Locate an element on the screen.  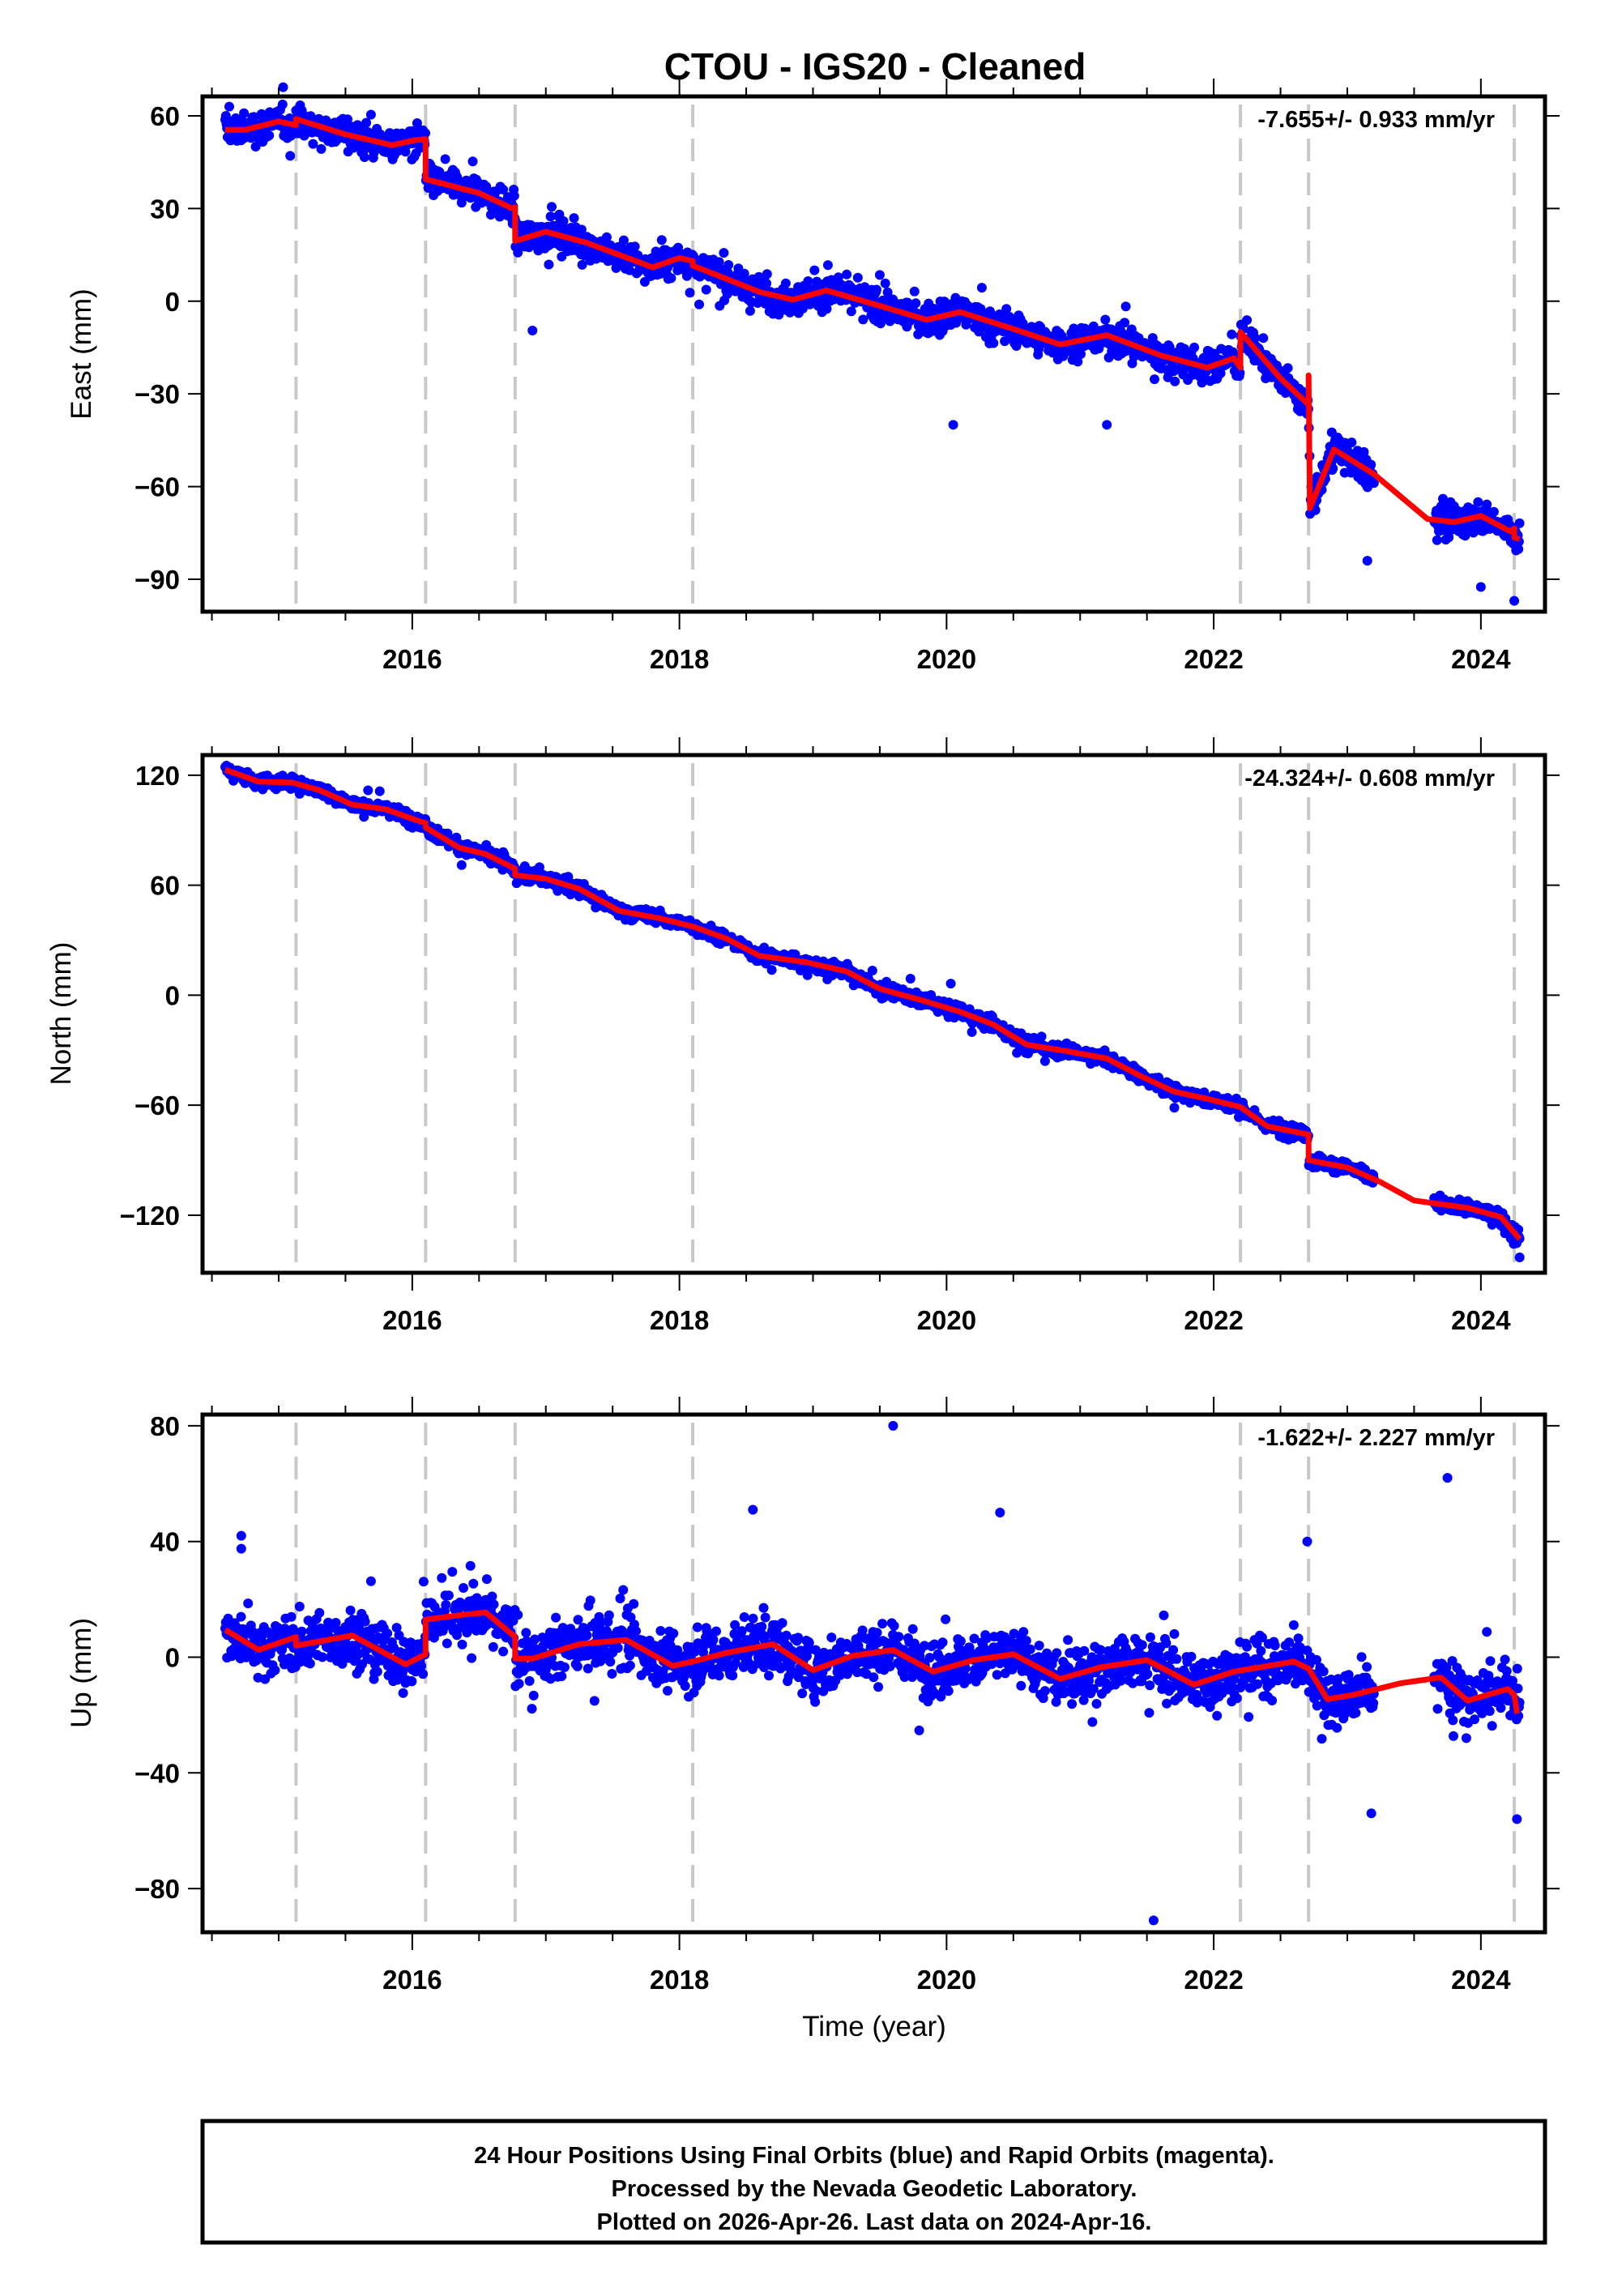
x-tick-label: 2022 is located at coordinates (1213, 1320).